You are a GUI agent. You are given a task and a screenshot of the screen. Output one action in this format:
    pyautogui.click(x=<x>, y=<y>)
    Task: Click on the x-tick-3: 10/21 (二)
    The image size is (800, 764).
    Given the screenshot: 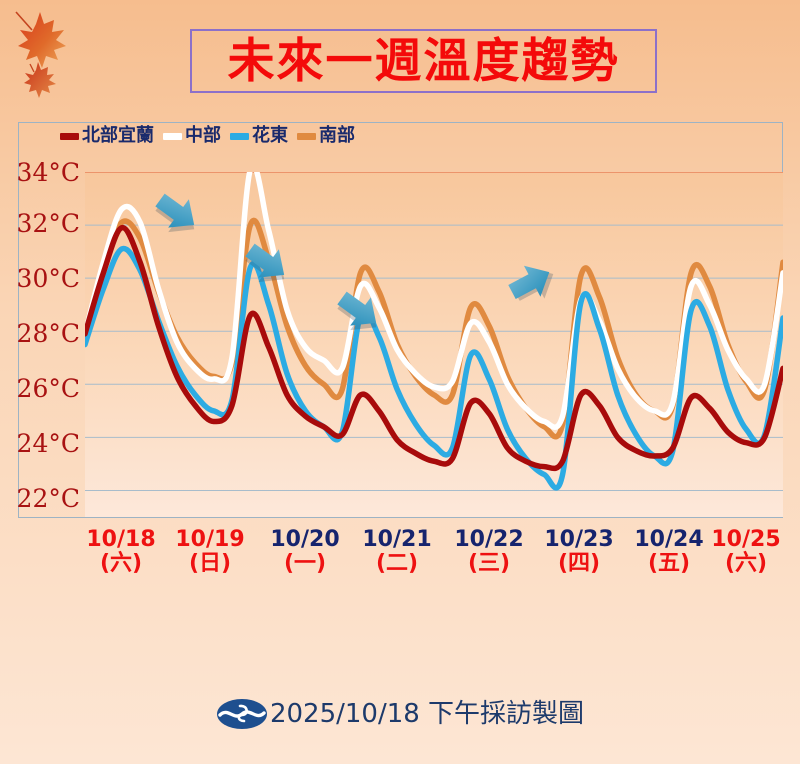 What is the action you would take?
    pyautogui.click(x=397, y=552)
    